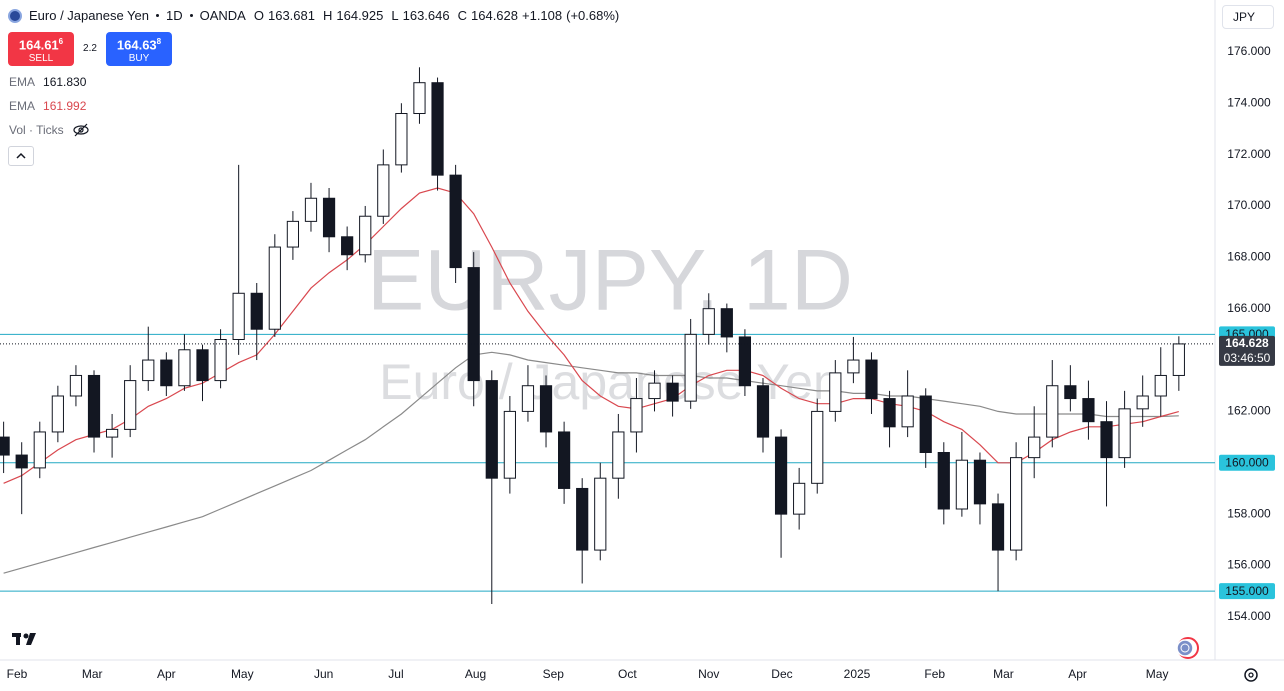 The image size is (1284, 691). Describe the element at coordinates (494, 15) in the screenshot. I see `close-value: 164.628` at that location.